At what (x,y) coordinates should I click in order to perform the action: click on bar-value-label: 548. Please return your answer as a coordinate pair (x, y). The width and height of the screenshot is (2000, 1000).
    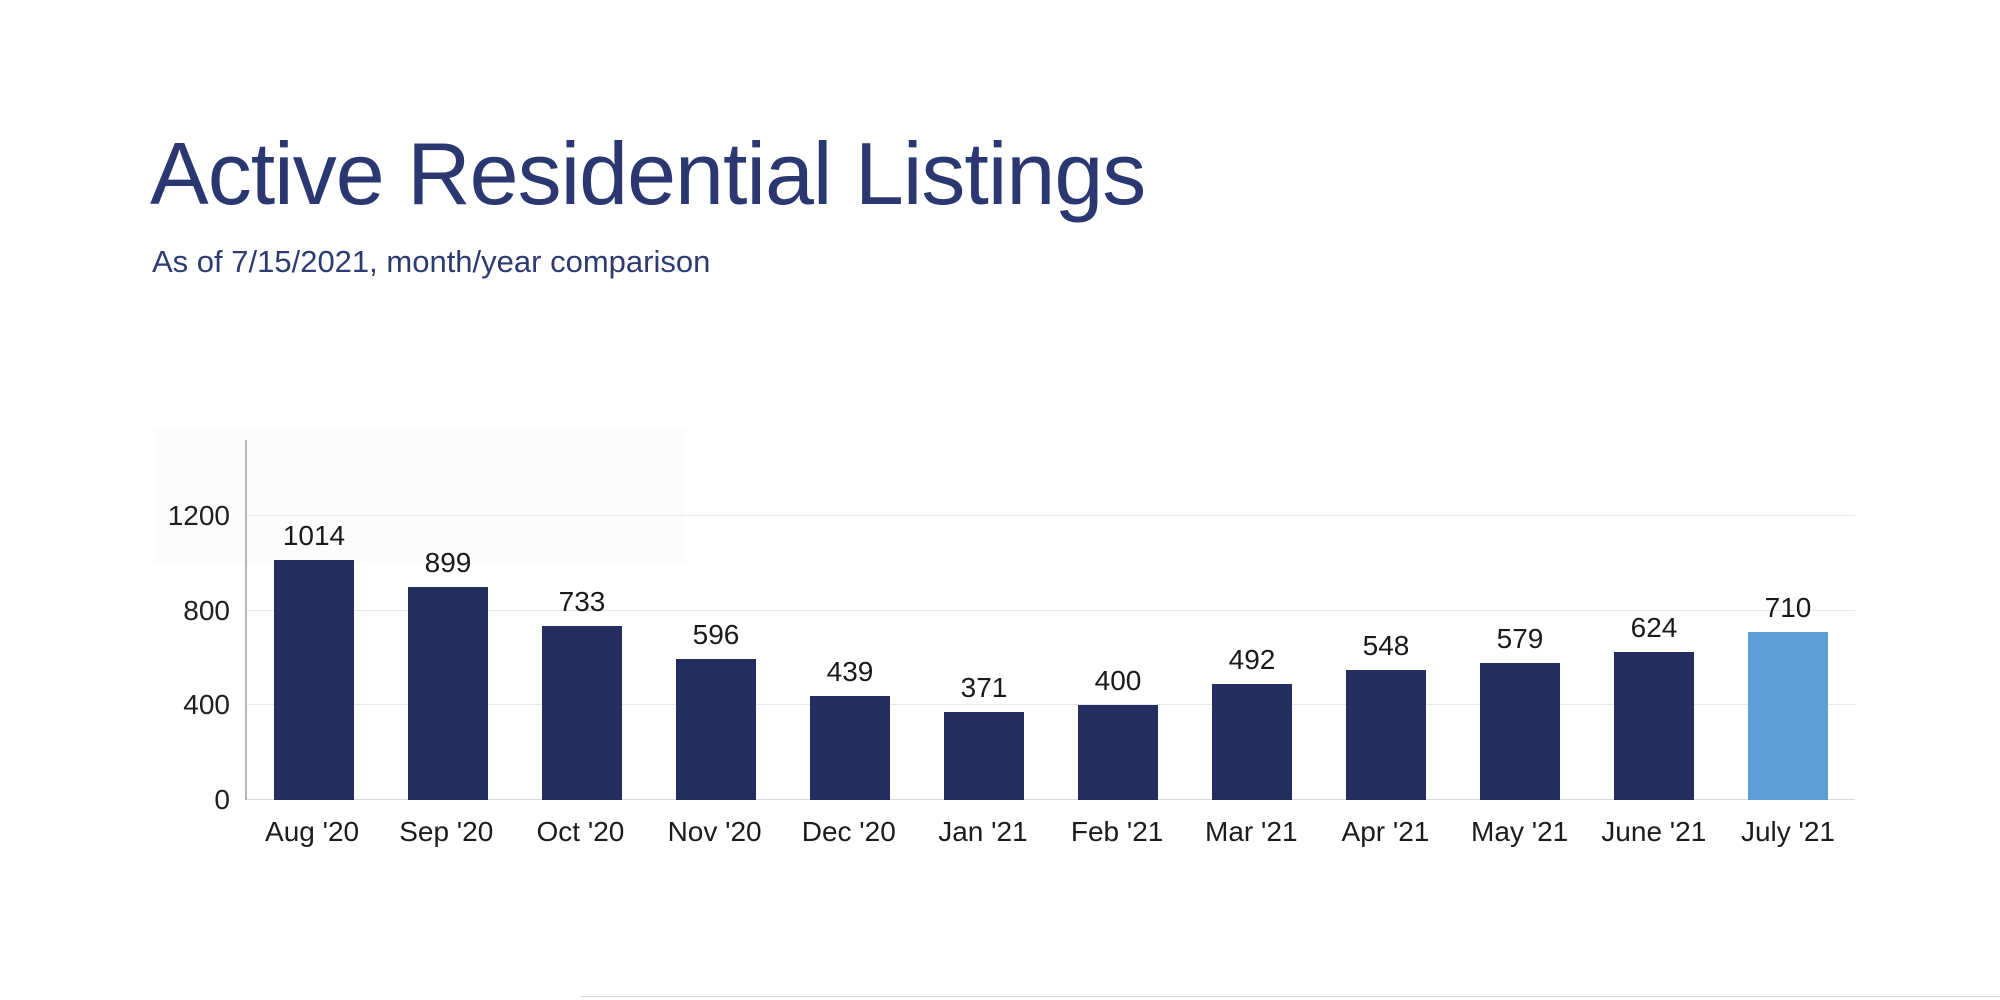
    Looking at the image, I should click on (1386, 646).